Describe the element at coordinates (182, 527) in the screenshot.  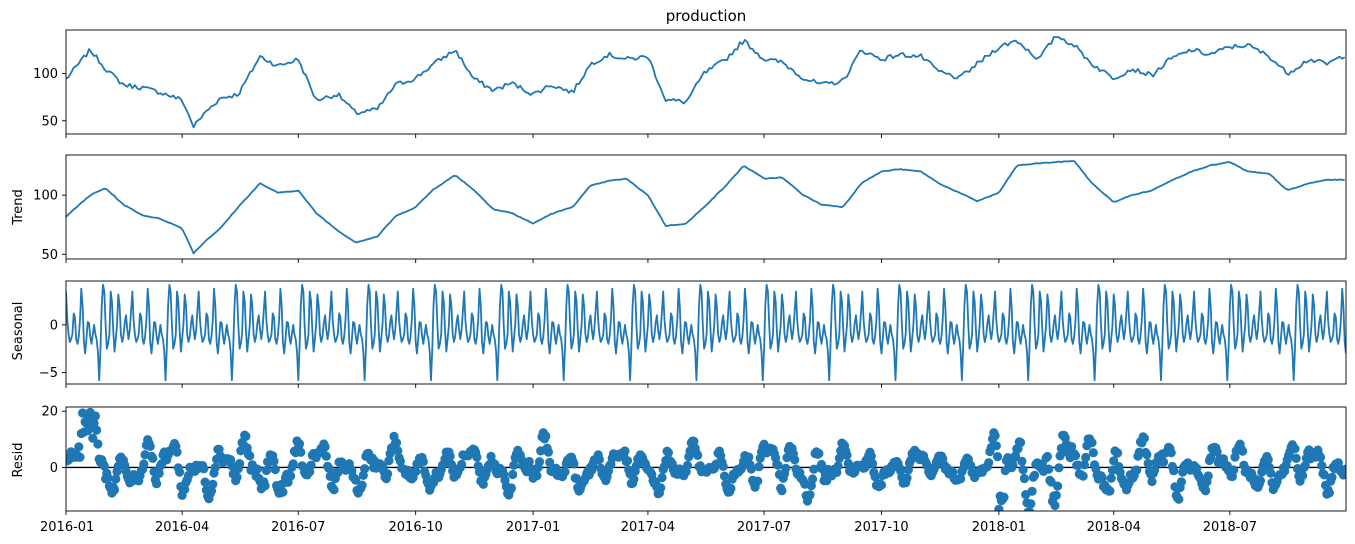
I see `xtick-label: 2016-04` at that location.